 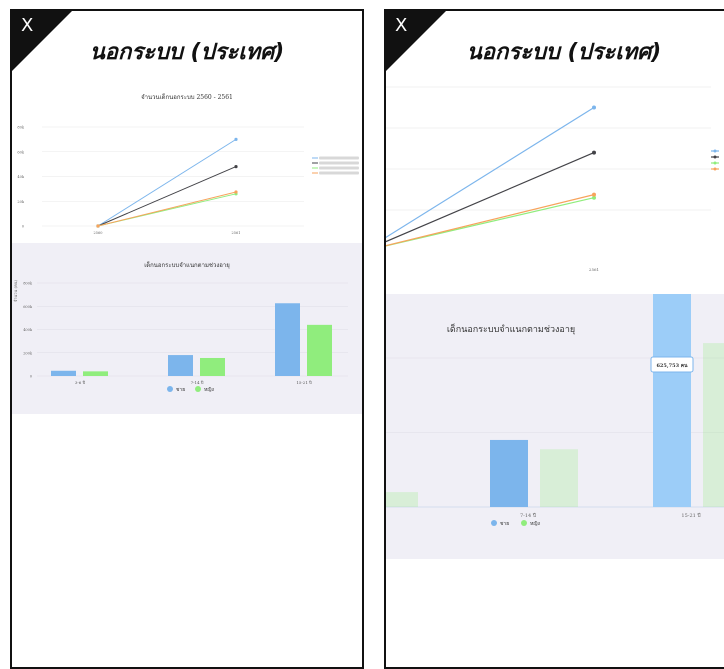 What do you see at coordinates (20, 128) in the screenshot?
I see `y-tick-label: 80k` at bounding box center [20, 128].